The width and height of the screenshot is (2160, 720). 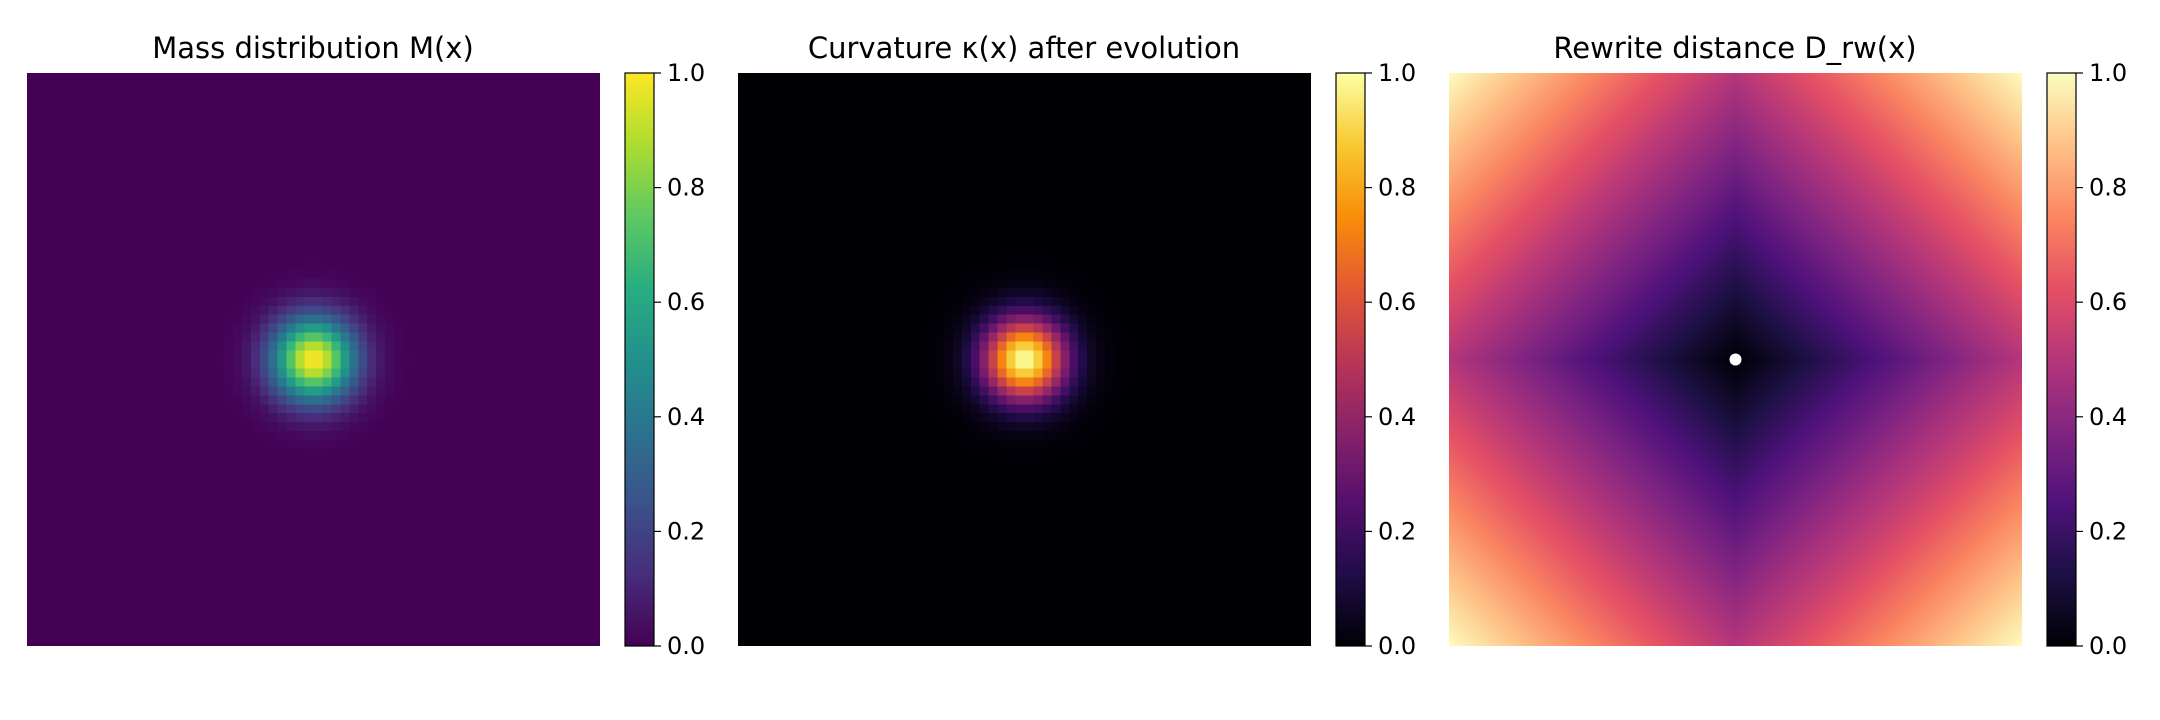 I want to click on chart-title: Mass distribution M(x), so click(x=313, y=48).